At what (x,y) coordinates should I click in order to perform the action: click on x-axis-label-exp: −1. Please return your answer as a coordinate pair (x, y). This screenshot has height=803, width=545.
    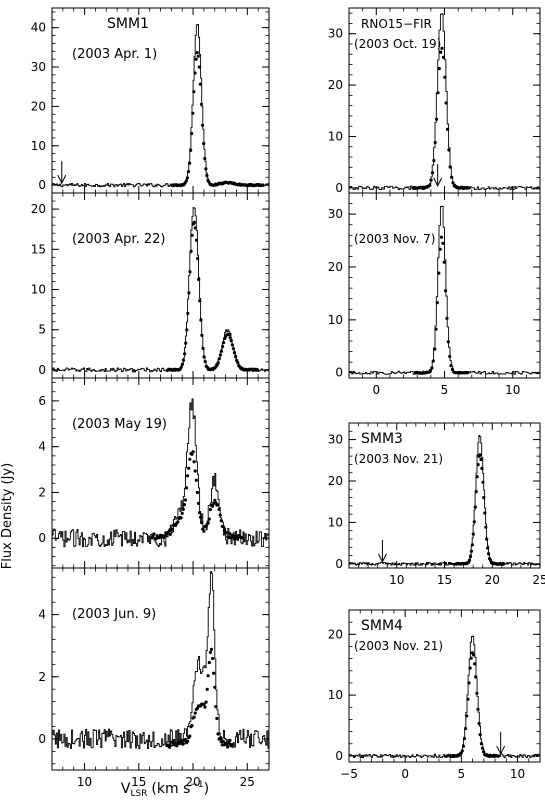
    Looking at the image, I should click on (196, 785).